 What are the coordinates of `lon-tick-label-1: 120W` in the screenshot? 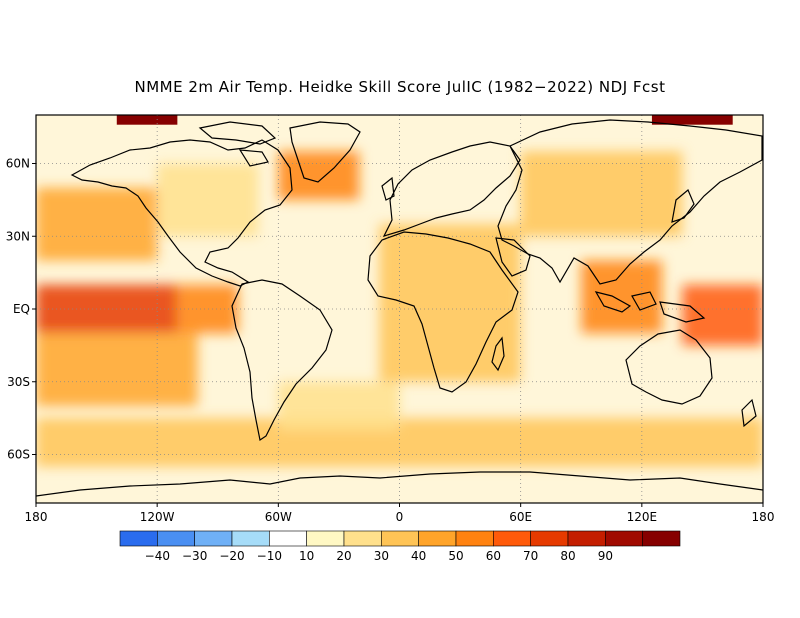 It's located at (157, 517).